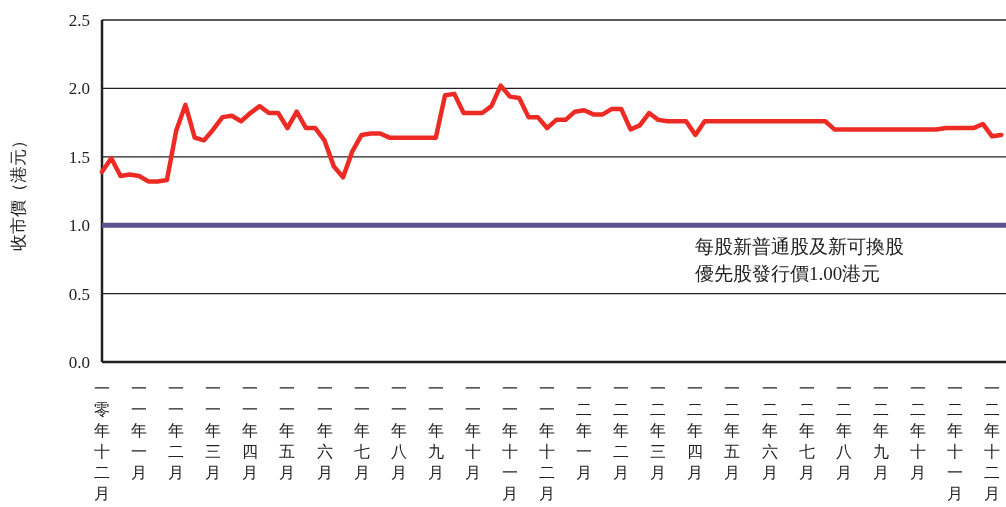  I want to click on x-tick-label: 一一年二月, so click(176, 430).